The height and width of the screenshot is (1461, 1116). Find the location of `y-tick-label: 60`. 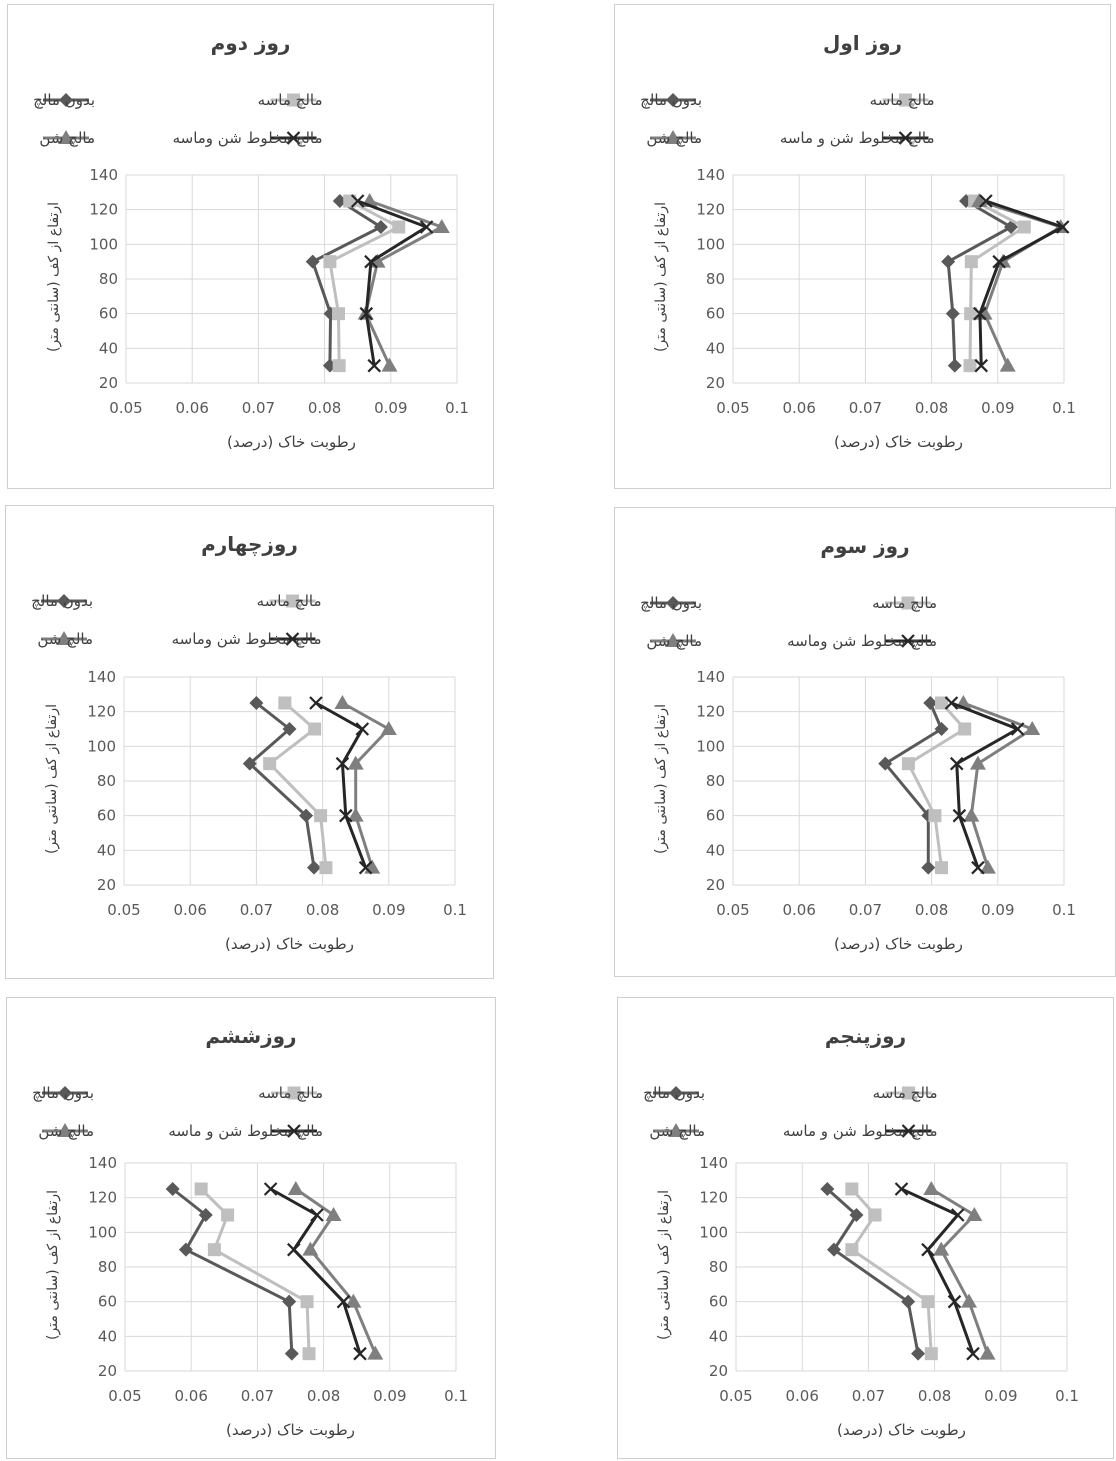

y-tick-label: 60 is located at coordinates (106, 816).